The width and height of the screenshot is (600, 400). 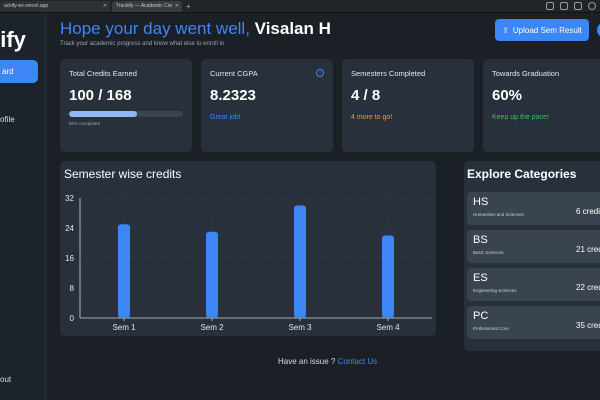 I want to click on graduation-card-value: 60%, so click(x=507, y=95).